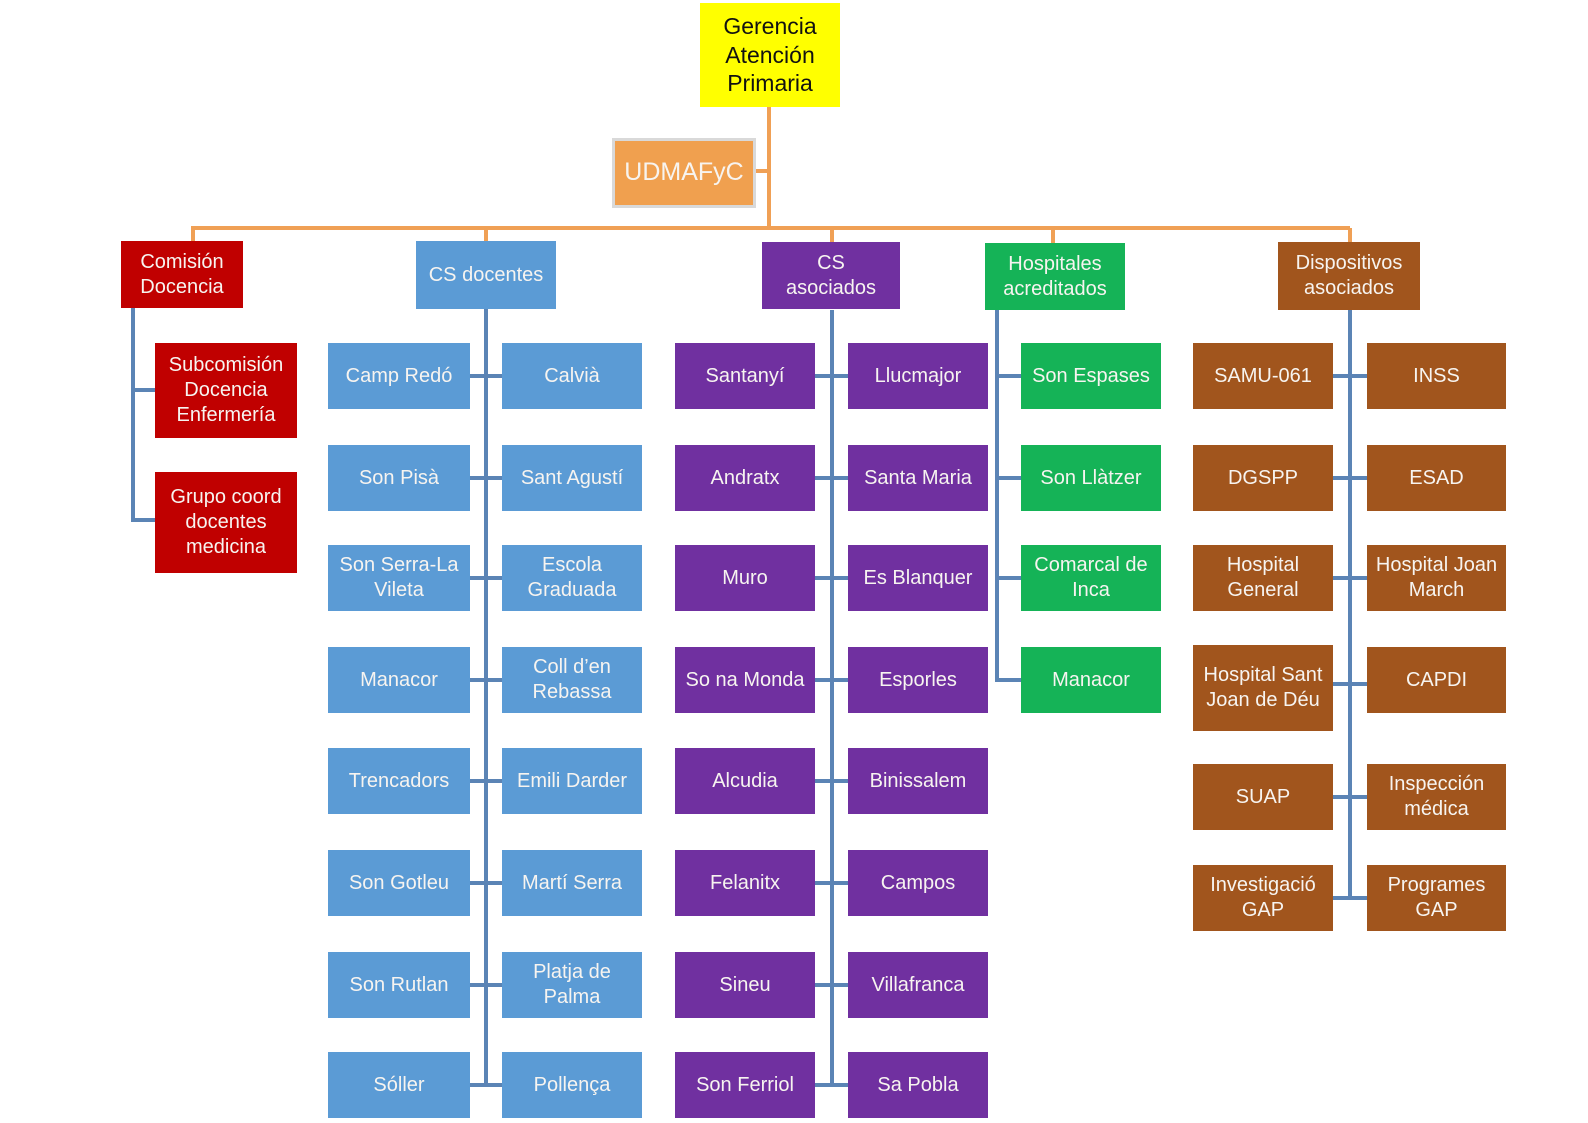 Image resolution: width=1588 pixels, height=1123 pixels. I want to click on org-node: Santanyí, so click(745, 376).